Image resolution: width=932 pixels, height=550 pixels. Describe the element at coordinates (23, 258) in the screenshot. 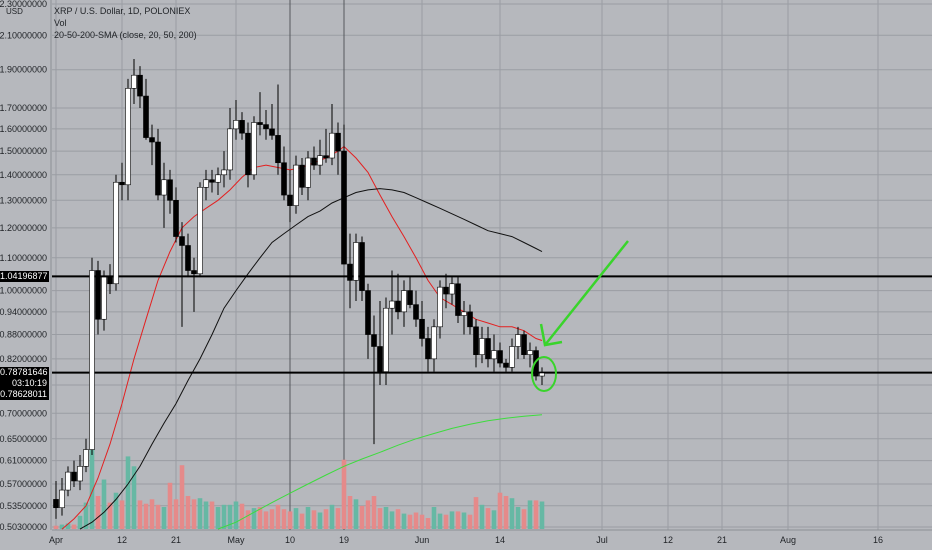

I see `y-tick-label: 1.10000000` at that location.